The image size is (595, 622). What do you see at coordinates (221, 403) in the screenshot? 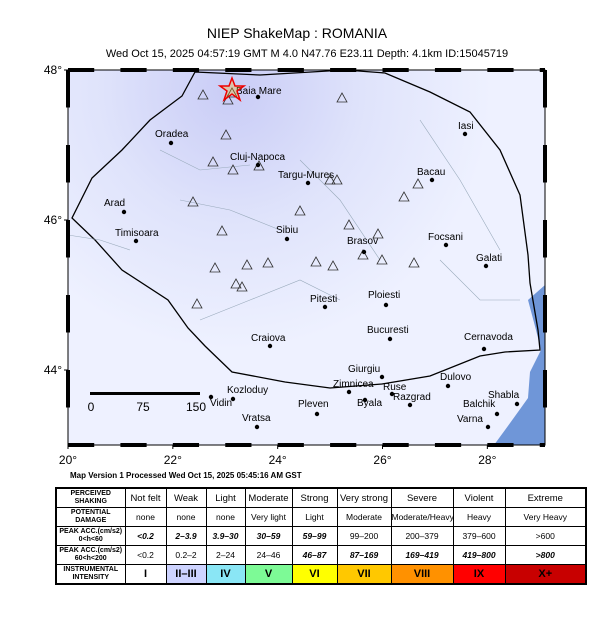
I see `city-label: Vidin` at bounding box center [221, 403].